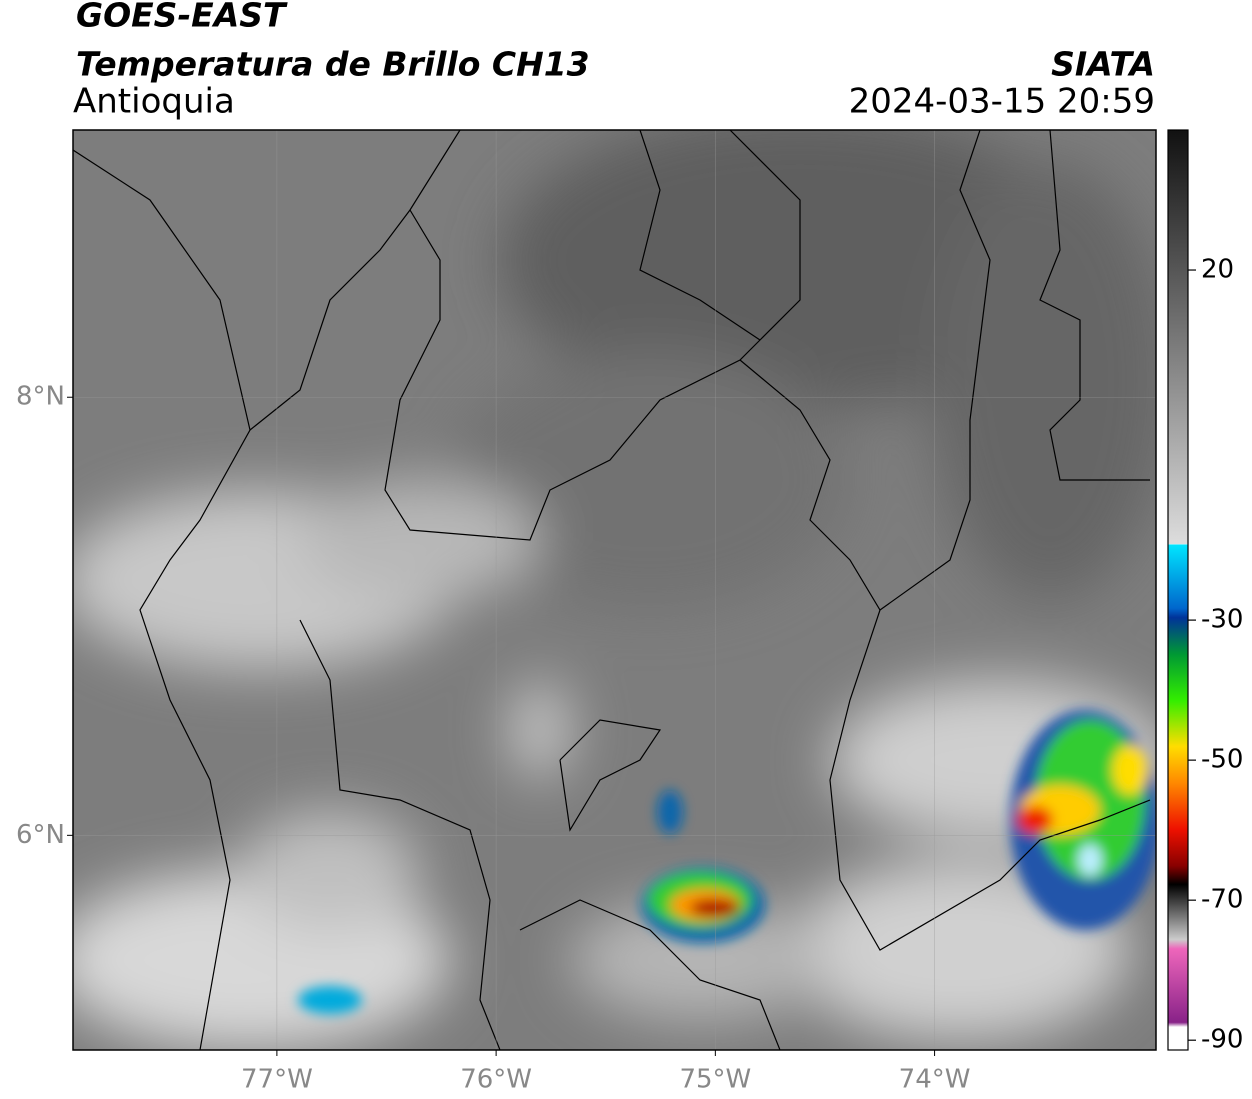 Image resolution: width=1252 pixels, height=1099 pixels. Describe the element at coordinates (40, 397) in the screenshot. I see `y-tick-label: 8°N` at that location.